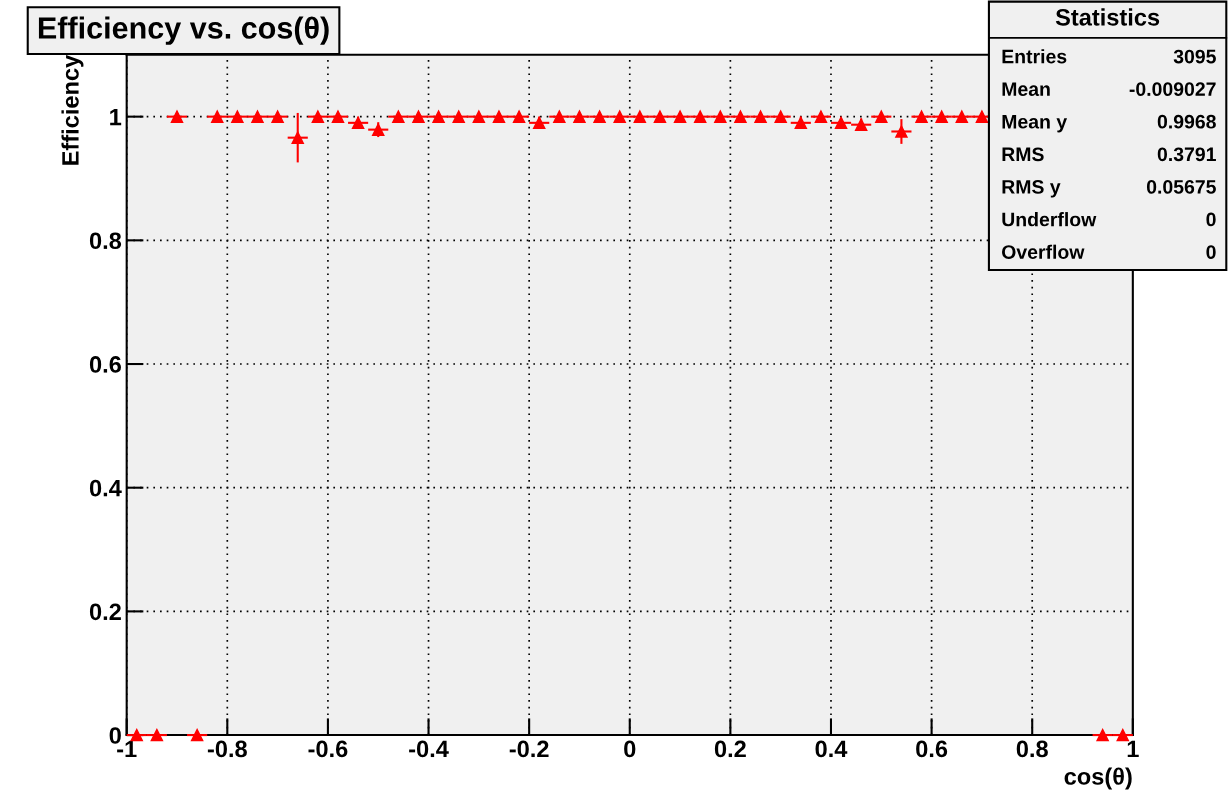 The width and height of the screenshot is (1230, 806). I want to click on x-tick-label: 0.6, so click(932, 749).